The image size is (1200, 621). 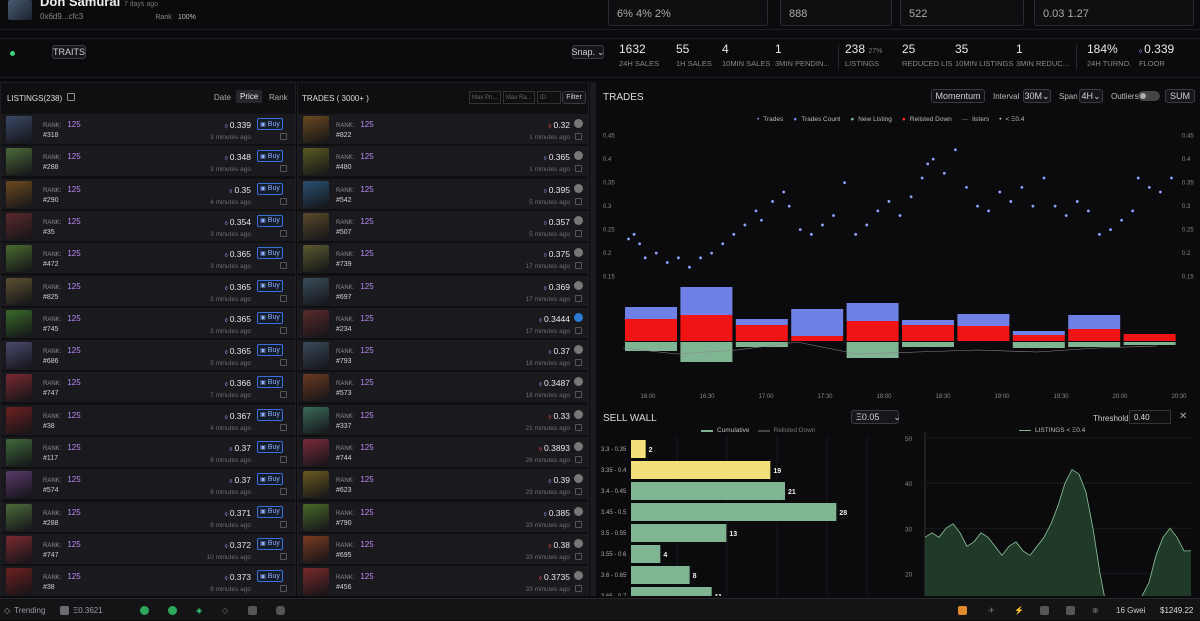 I want to click on listings-select-all-checkbox, so click(x=71, y=97).